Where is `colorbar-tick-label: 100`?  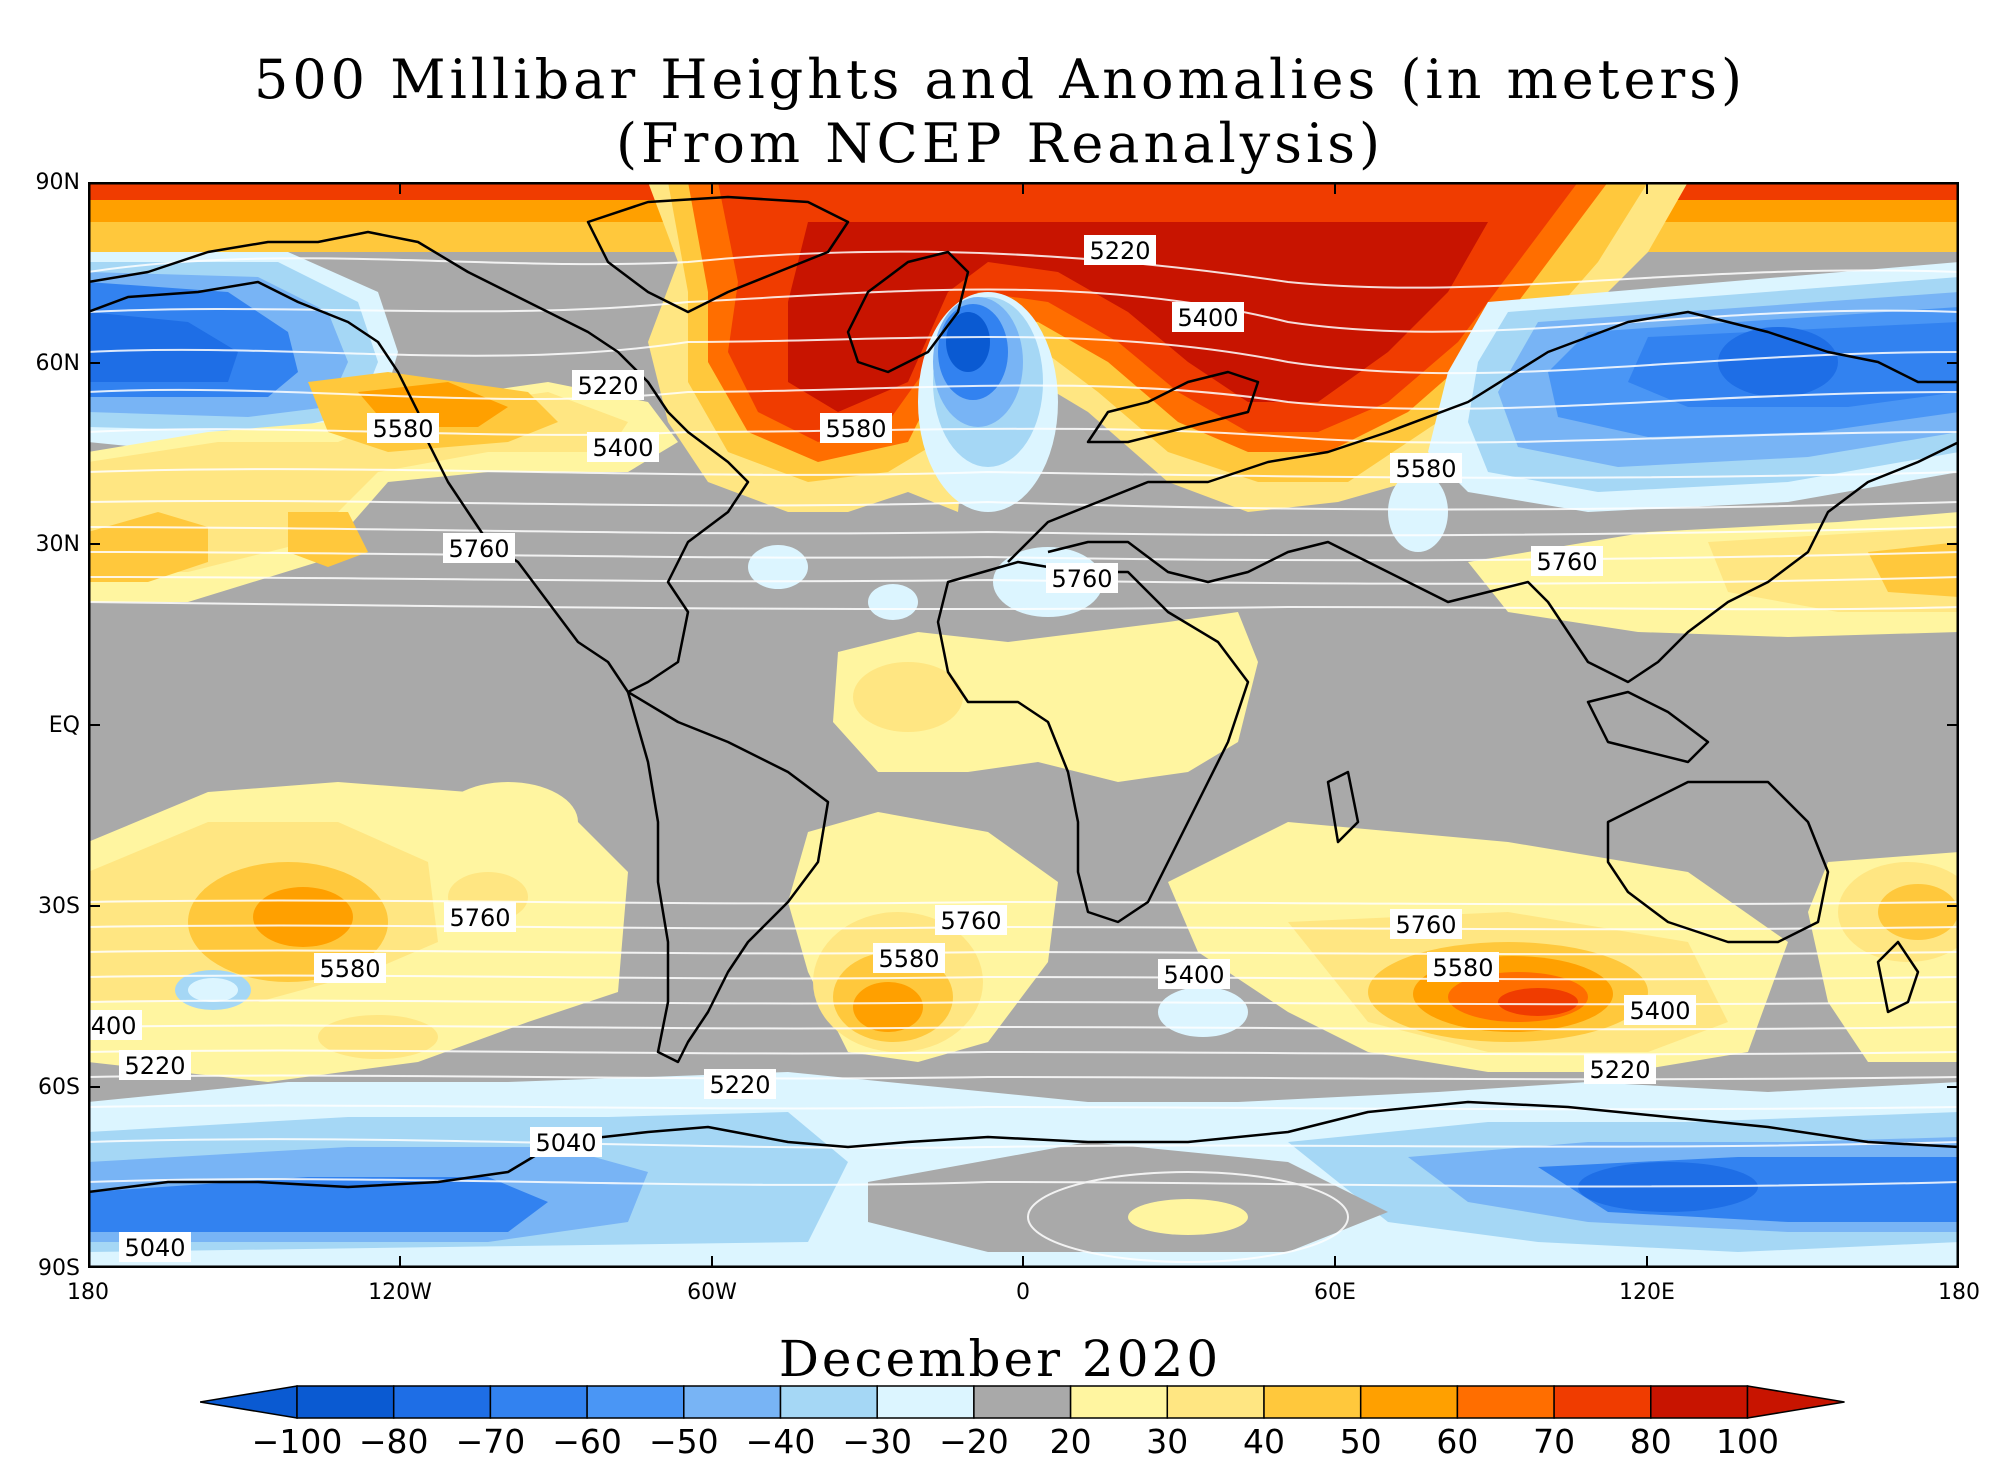
colorbar-tick-label: 100 is located at coordinates (1747, 1441).